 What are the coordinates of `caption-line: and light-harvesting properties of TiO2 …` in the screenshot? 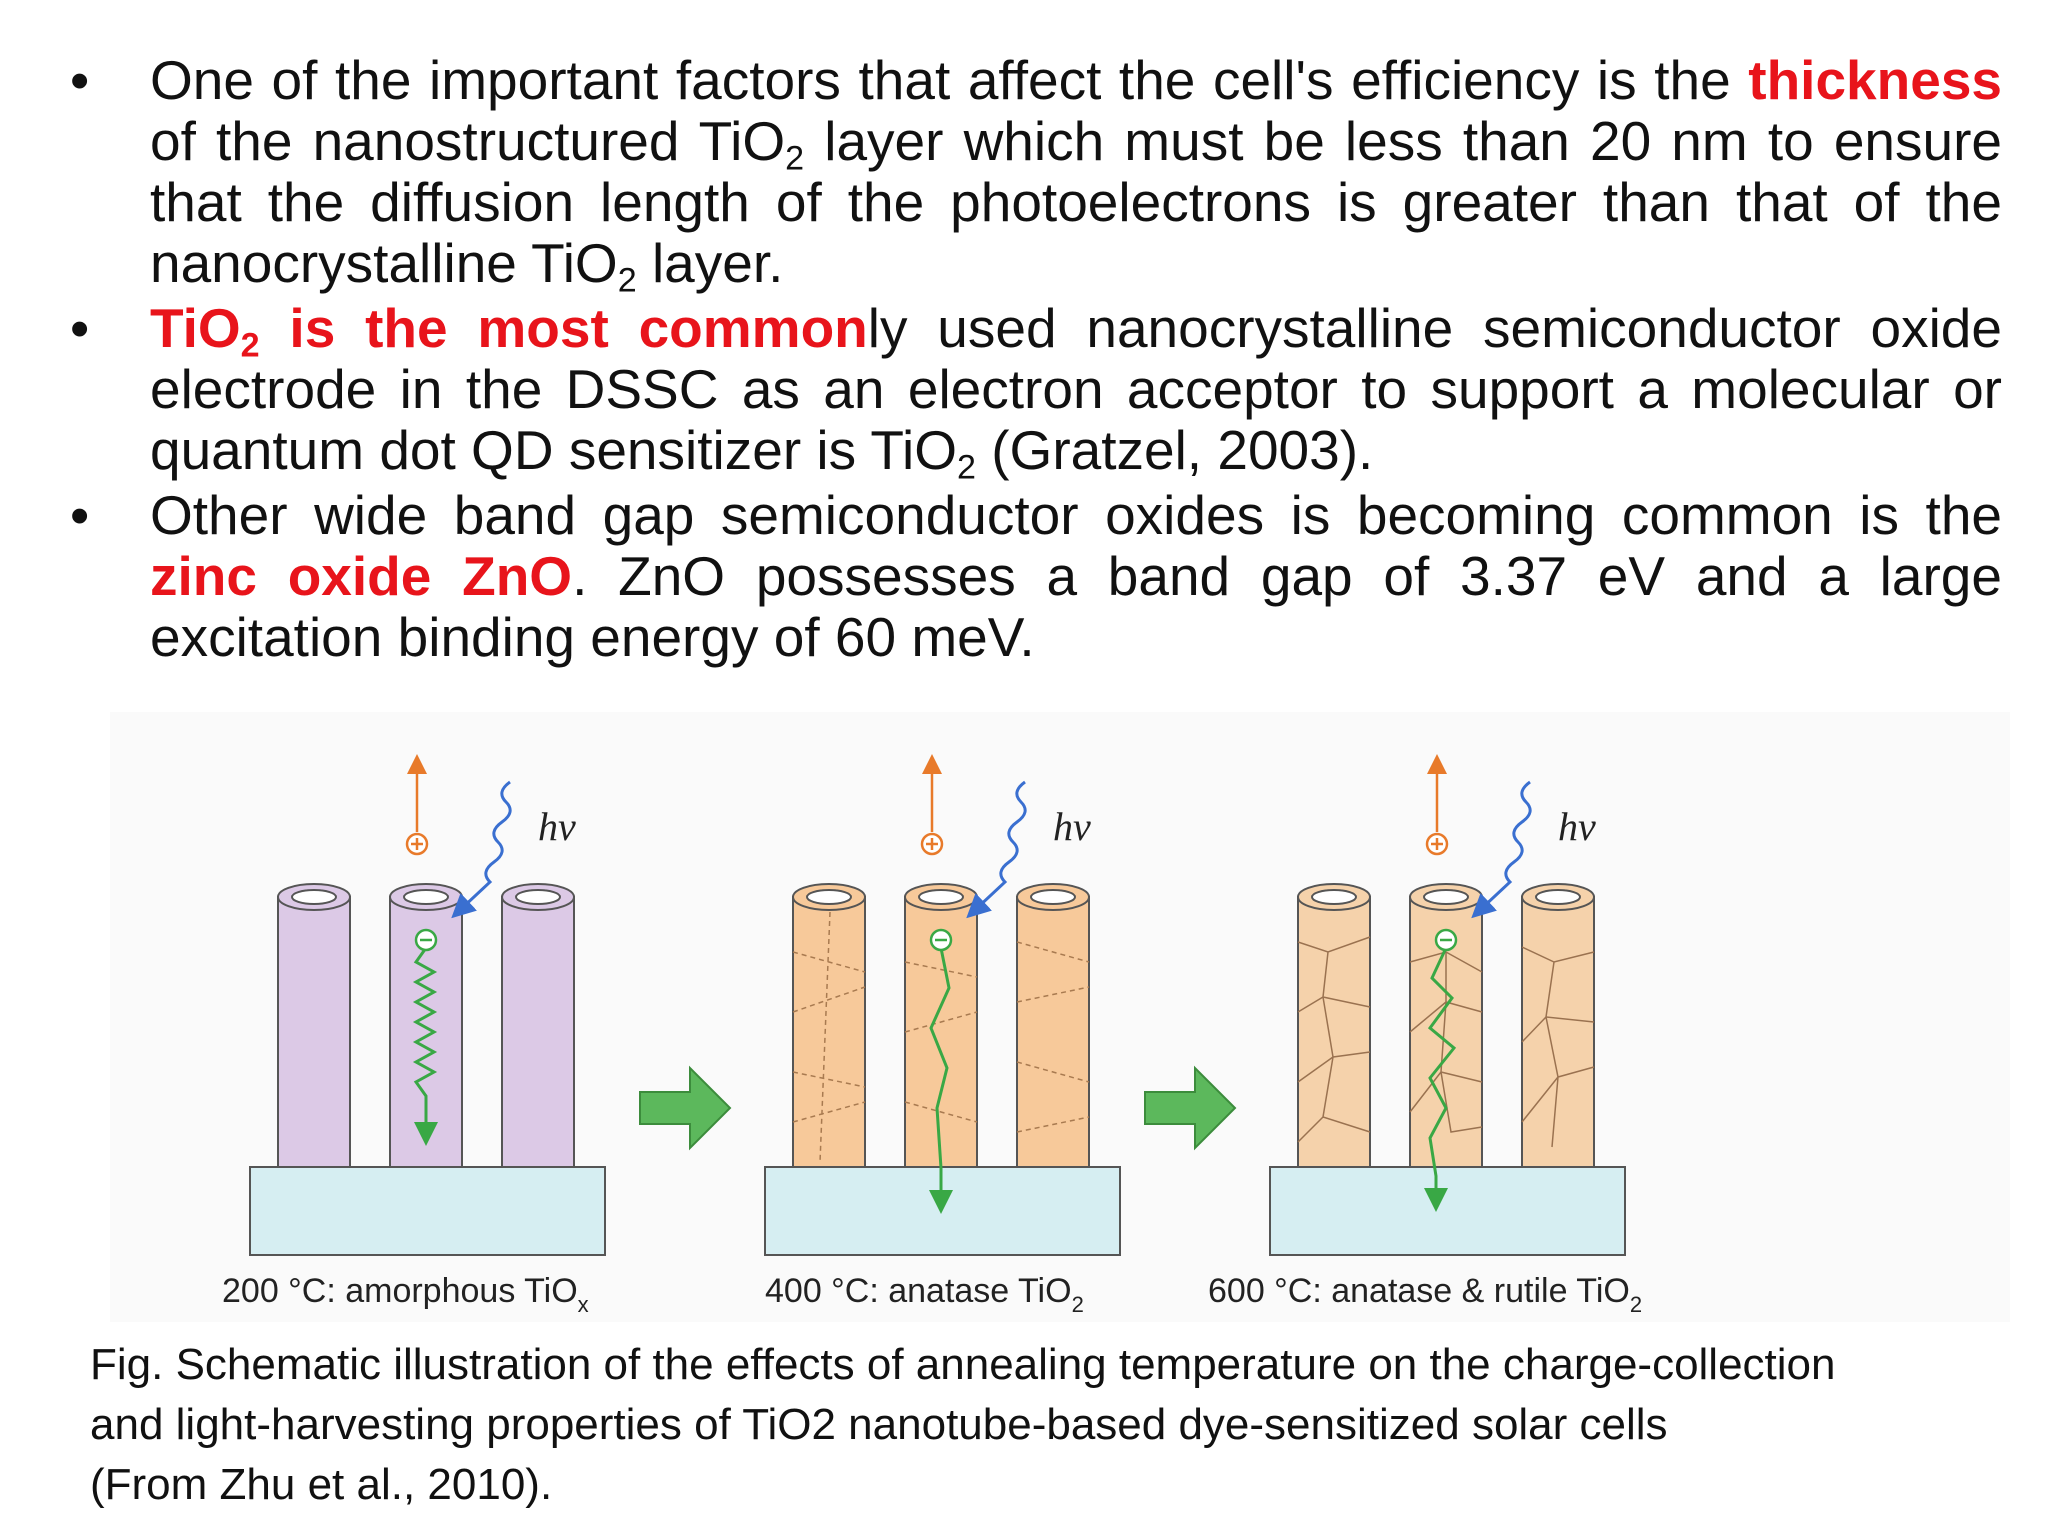 It's located at (879, 1424).